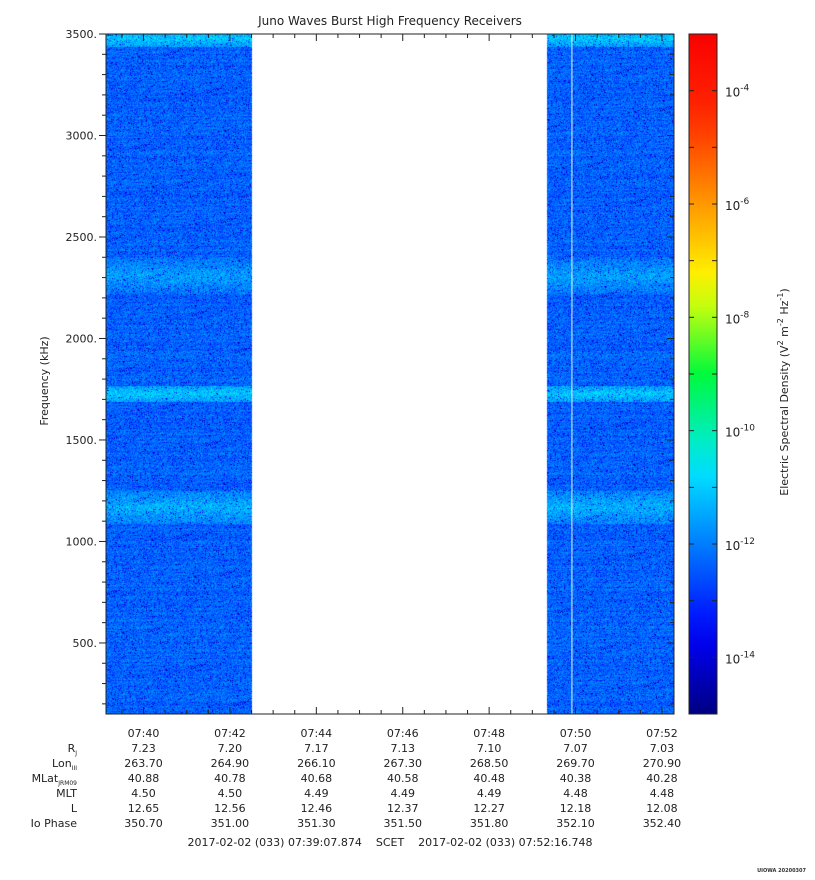 This screenshot has height=880, width=815. Describe the element at coordinates (489, 733) in the screenshot. I see `x-tick-label: 07:48` at that location.